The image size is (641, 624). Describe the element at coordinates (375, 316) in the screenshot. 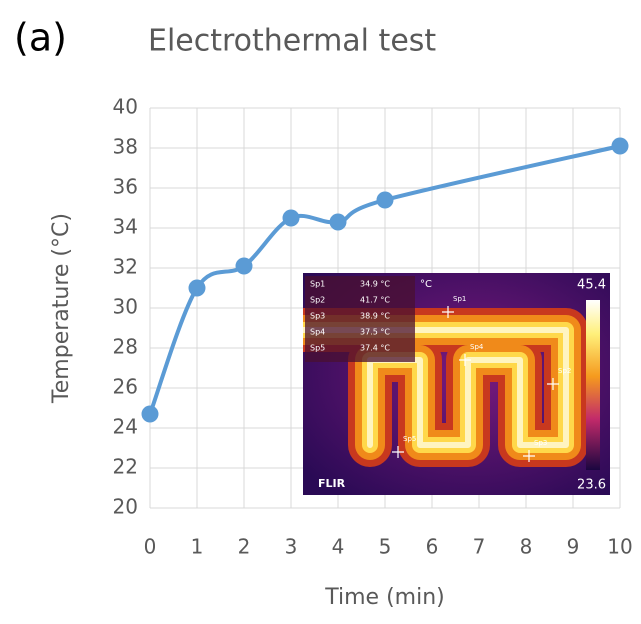

I see `spot-reading: 38.9 °C` at that location.